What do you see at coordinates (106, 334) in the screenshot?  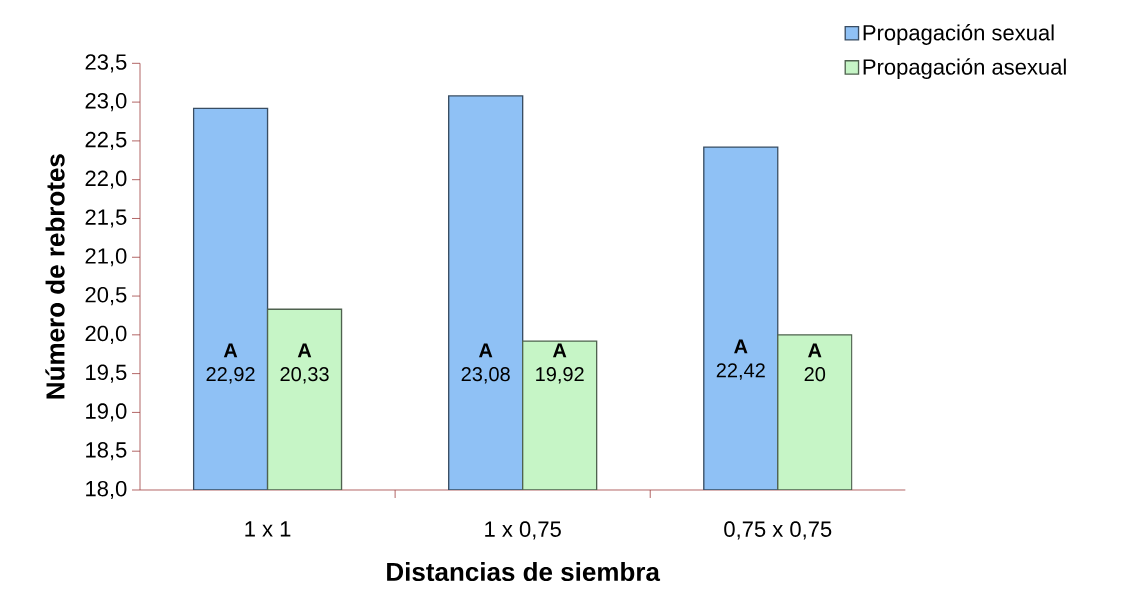 I see `y-tick-label: 20,0` at bounding box center [106, 334].